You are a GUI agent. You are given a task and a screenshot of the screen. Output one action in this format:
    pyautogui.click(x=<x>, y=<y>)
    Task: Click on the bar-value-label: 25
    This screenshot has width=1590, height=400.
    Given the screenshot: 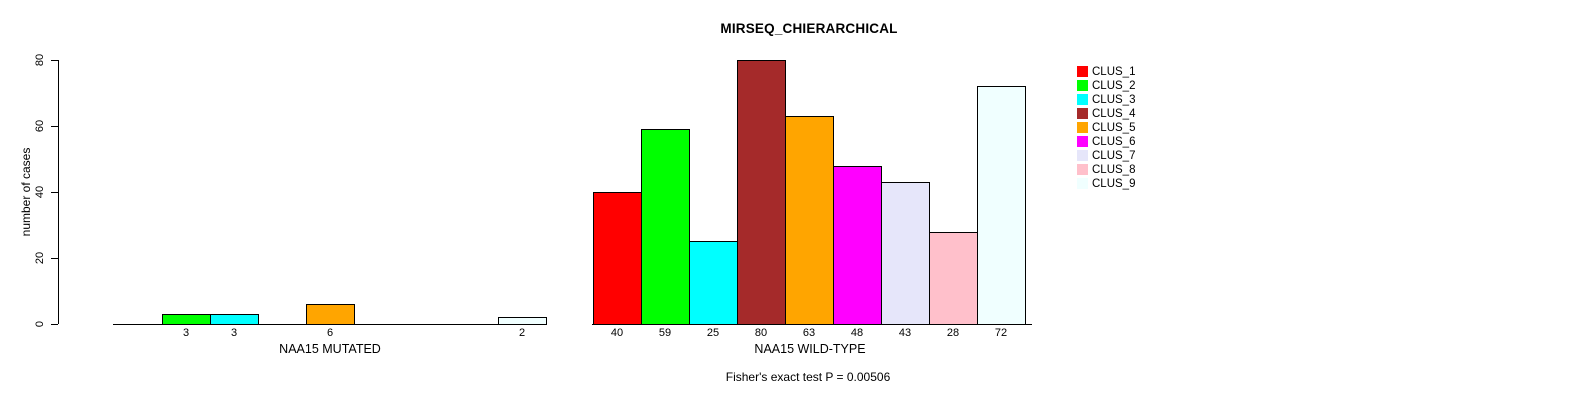 What is the action you would take?
    pyautogui.click(x=713, y=333)
    